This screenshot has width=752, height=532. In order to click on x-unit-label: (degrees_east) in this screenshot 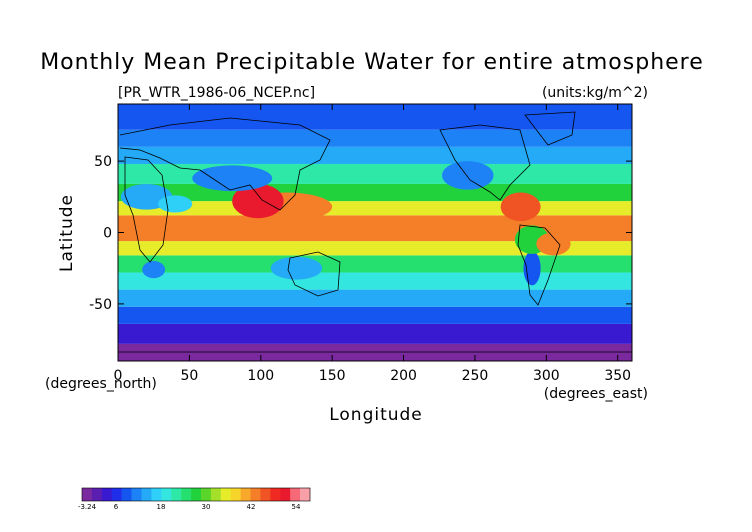, I will do `click(596, 394)`.